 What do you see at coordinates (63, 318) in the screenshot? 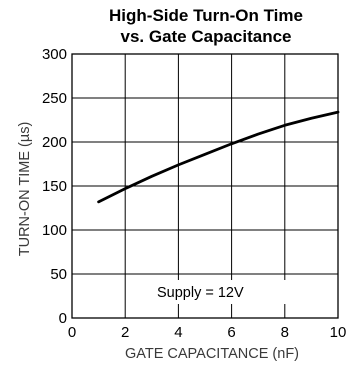
I see `y-tick-label: 0` at bounding box center [63, 318].